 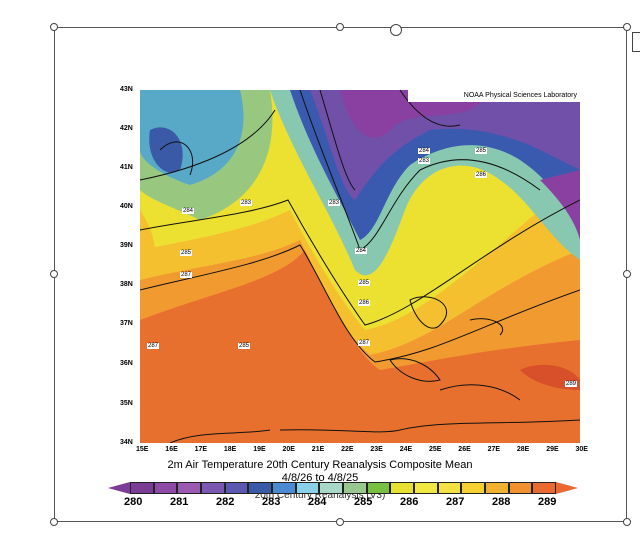 What do you see at coordinates (547, 502) in the screenshot?
I see `colorbar-label: 289` at bounding box center [547, 502].